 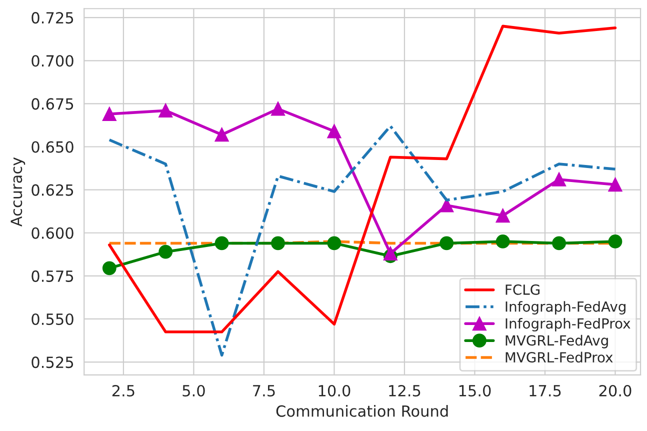 What do you see at coordinates (615, 390) in the screenshot?
I see `x-tick-label: 20.0` at bounding box center [615, 390].